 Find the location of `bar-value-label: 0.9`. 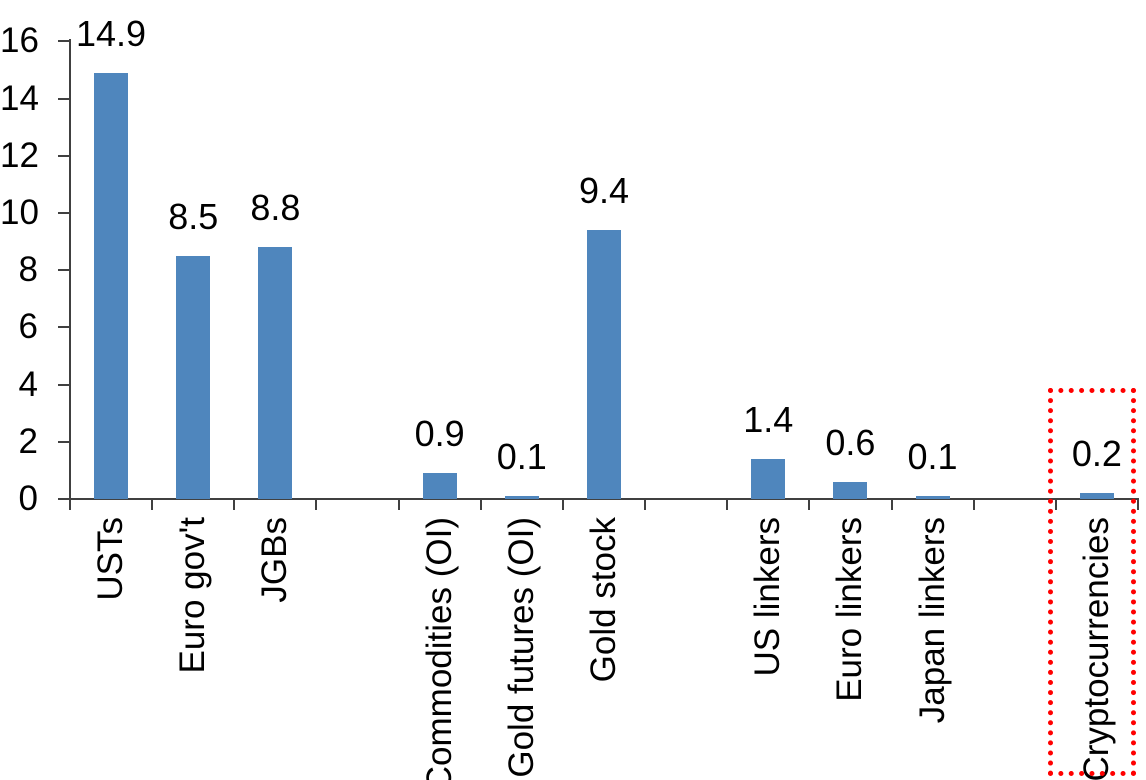

bar-value-label: 0.9 is located at coordinates (439, 434).